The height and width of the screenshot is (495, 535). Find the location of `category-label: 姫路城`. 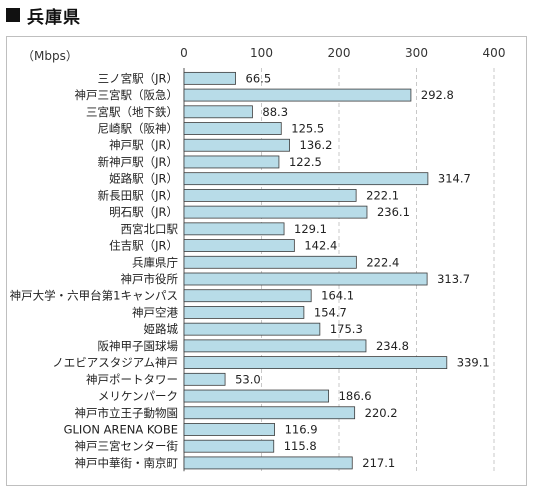

category-label: 姫路城 is located at coordinates (161, 329).